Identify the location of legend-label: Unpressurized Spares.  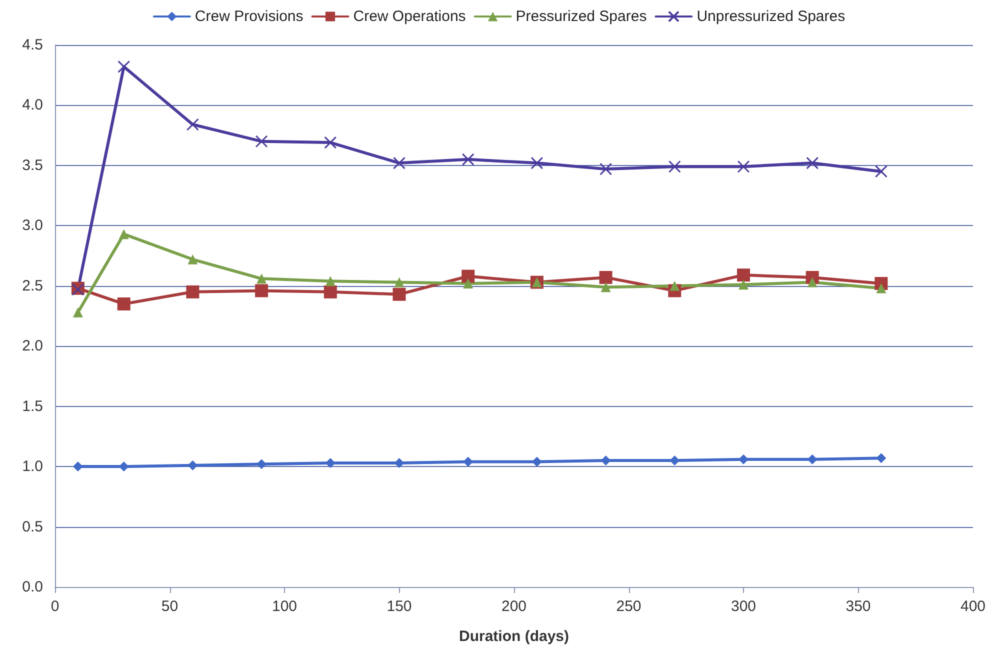
(771, 16).